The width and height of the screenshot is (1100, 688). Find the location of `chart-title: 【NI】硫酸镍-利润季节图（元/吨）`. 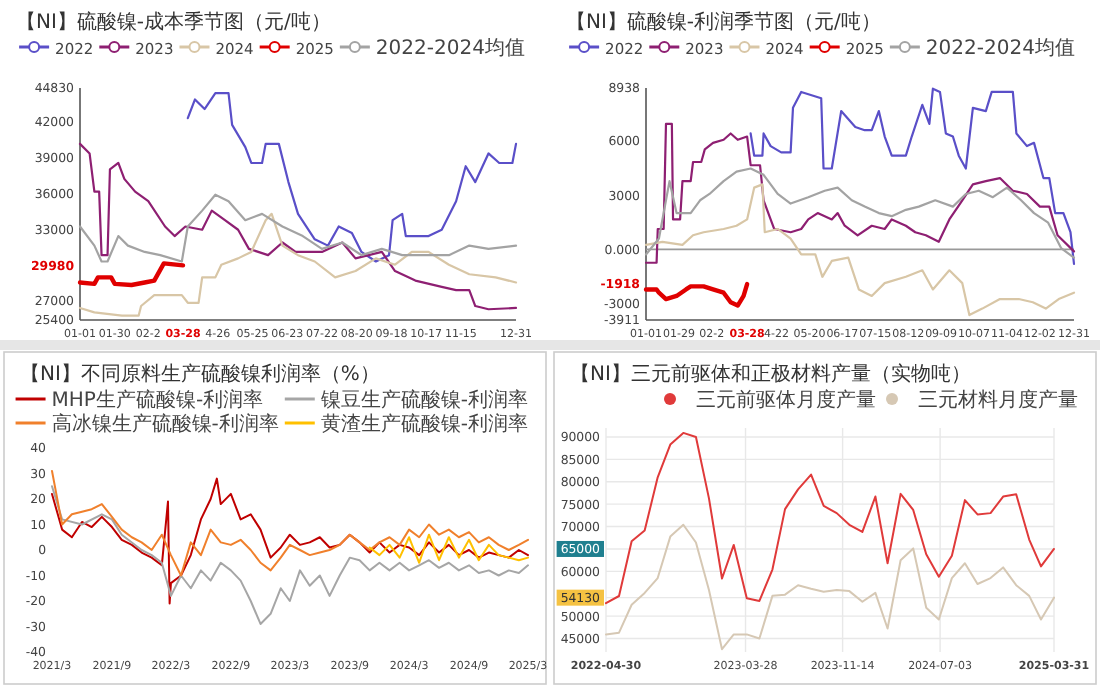

chart-title: 【NI】硫酸镍-利润季节图（元/吨） is located at coordinates (723, 22).